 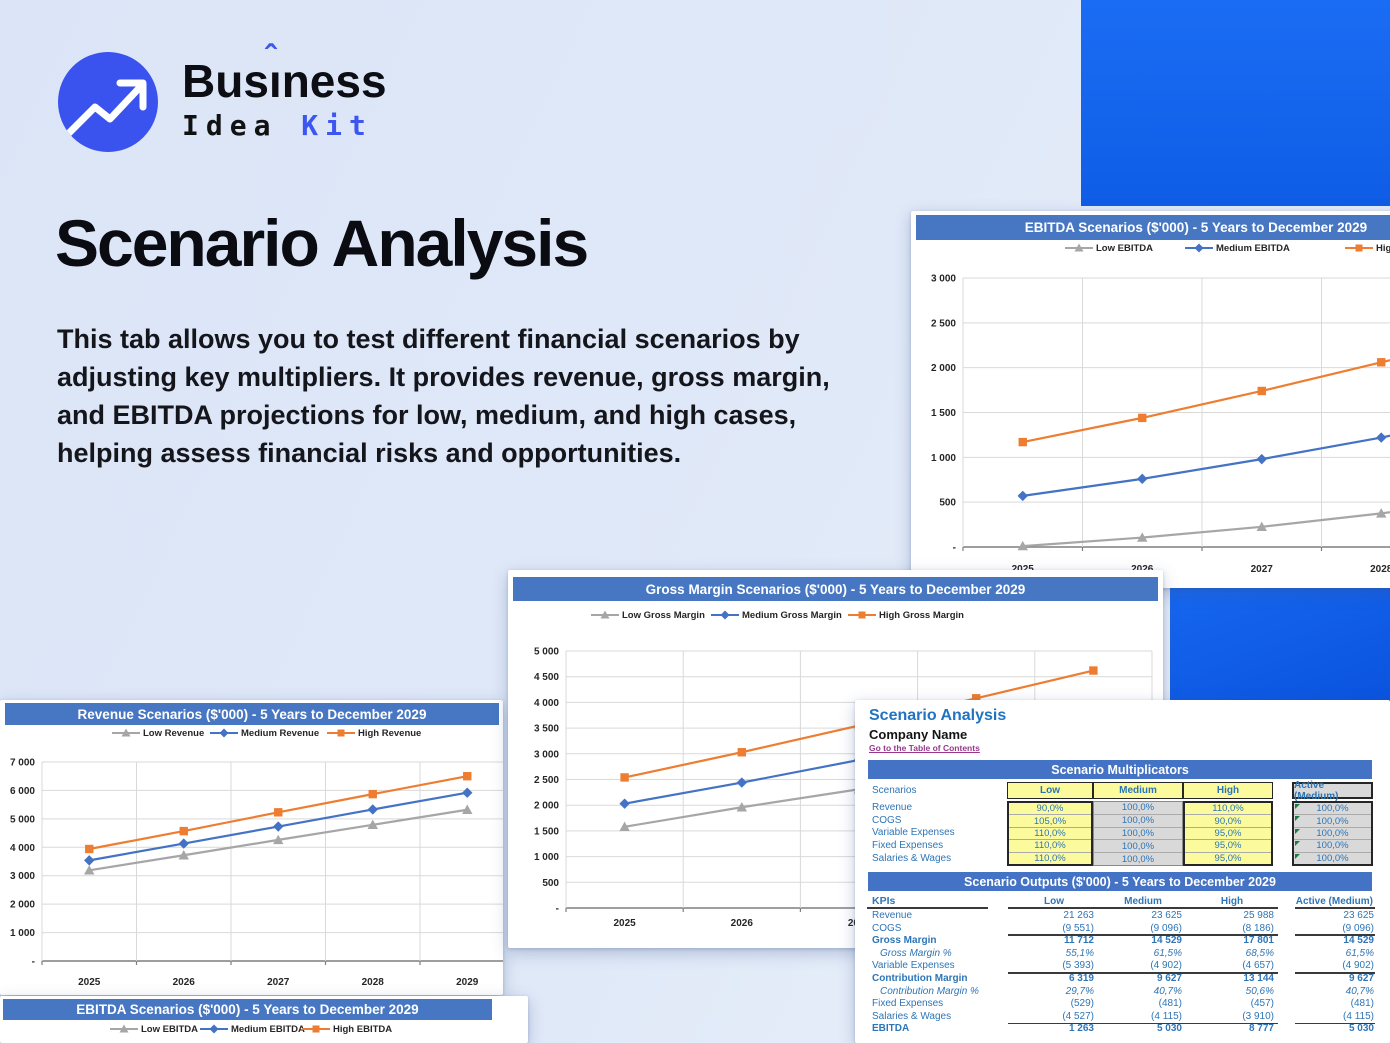 I want to click on kpi-value: (9 551), so click(x=1078, y=928).